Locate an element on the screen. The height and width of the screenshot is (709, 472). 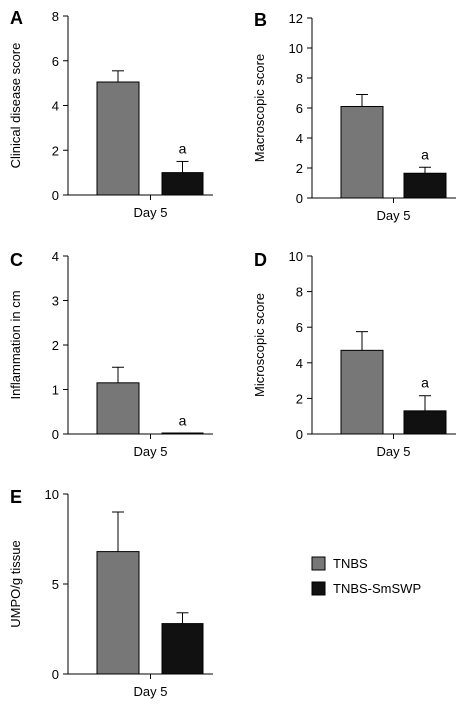
panel-a: A 0 2 4 6 8 Clinical disease score Day 5 a is located at coordinates (110, 114).